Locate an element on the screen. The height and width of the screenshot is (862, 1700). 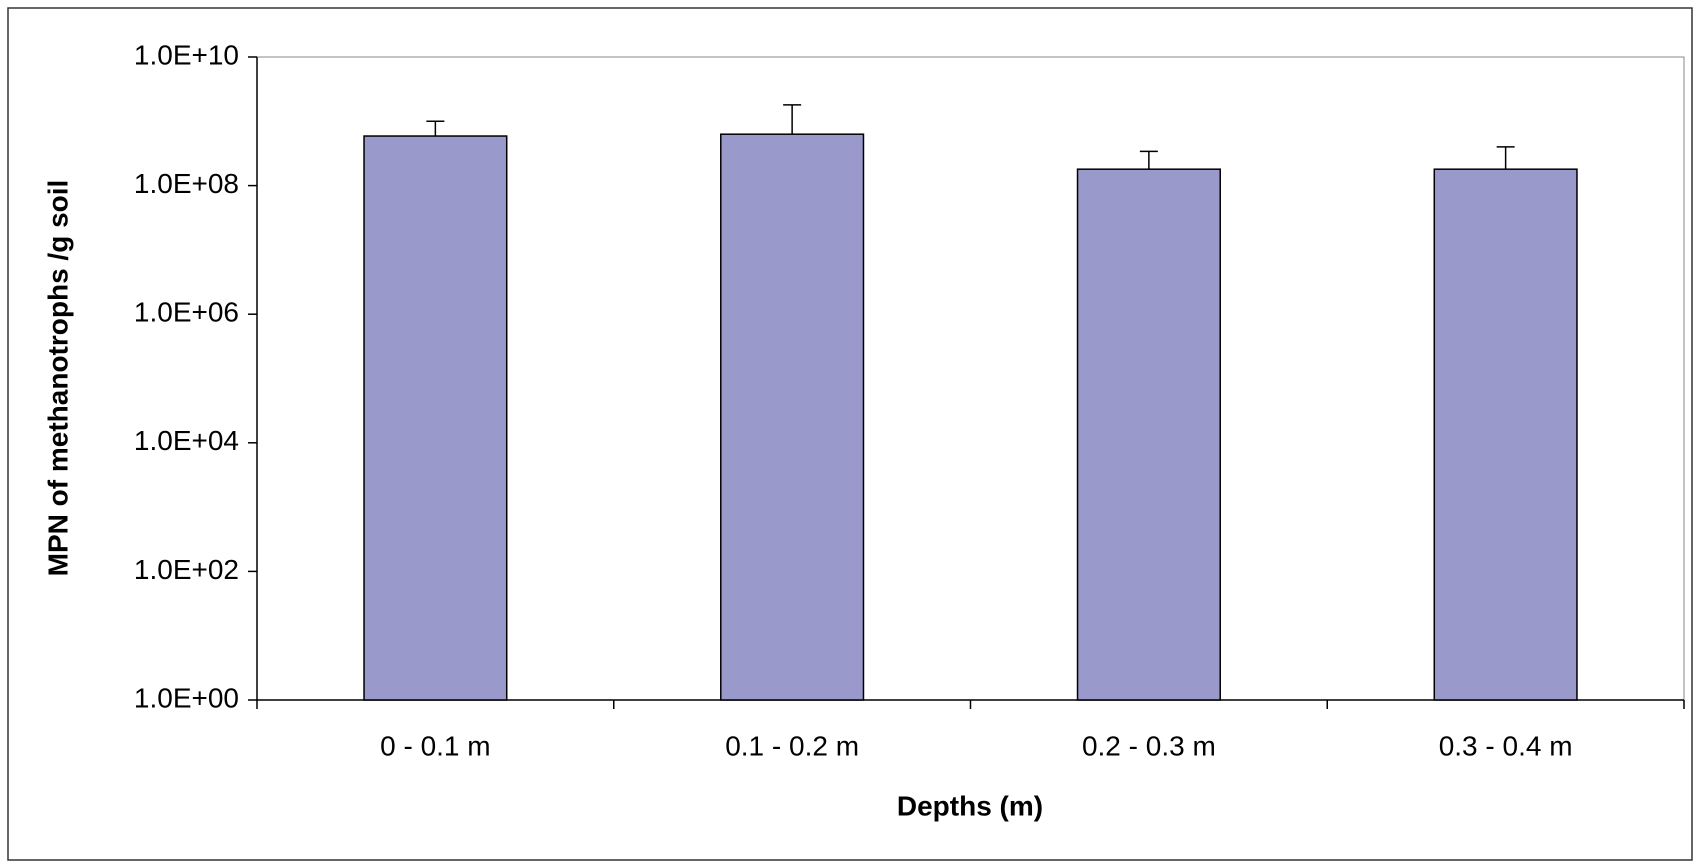
y-tick-label: 1.0E+08 is located at coordinates (186, 183).